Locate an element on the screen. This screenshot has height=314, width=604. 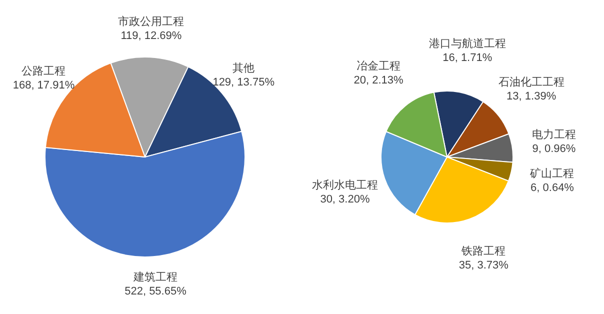
slice-label: 建筑工程 is located at coordinates (155, 277).